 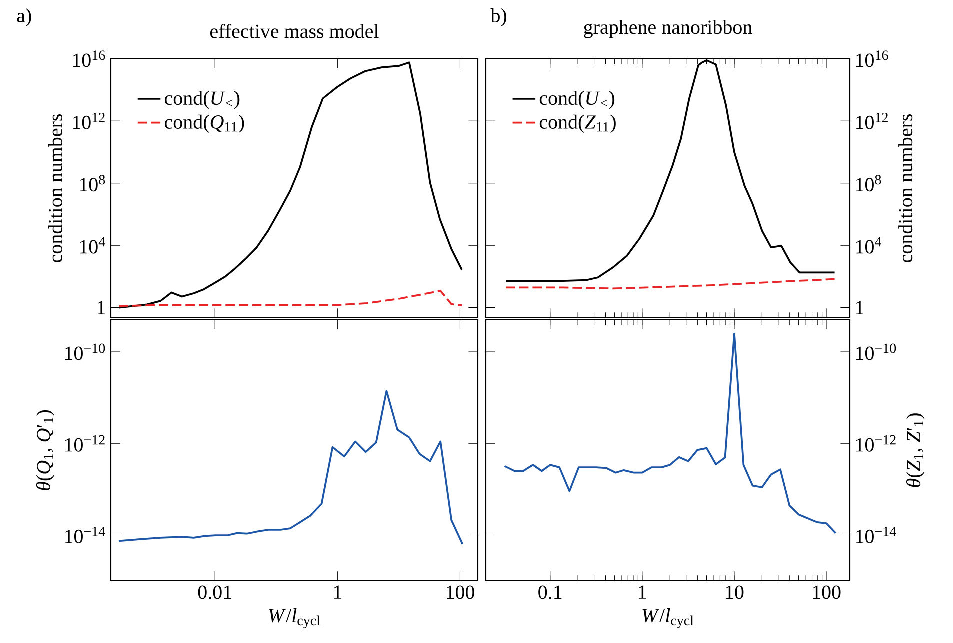 What do you see at coordinates (550, 593) in the screenshot?
I see `x-tick-label: 0.1` at bounding box center [550, 593].